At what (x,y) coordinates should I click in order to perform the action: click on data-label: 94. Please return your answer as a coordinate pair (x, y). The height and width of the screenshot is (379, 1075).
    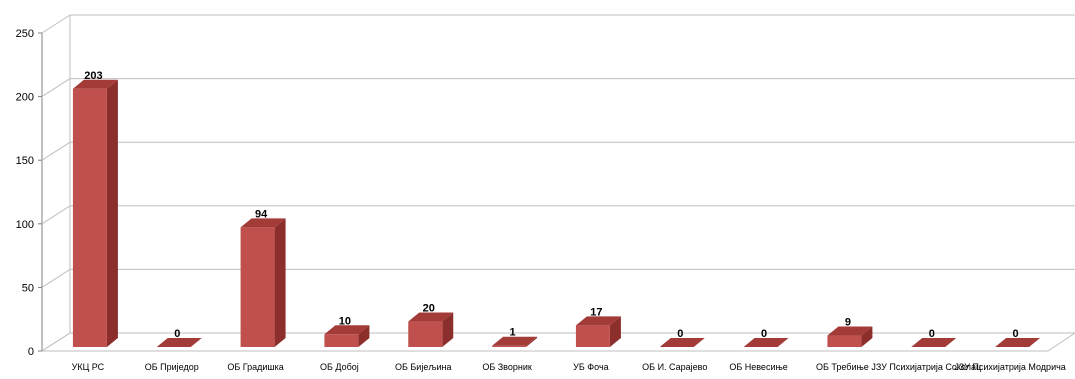
    Looking at the image, I should click on (261, 214).